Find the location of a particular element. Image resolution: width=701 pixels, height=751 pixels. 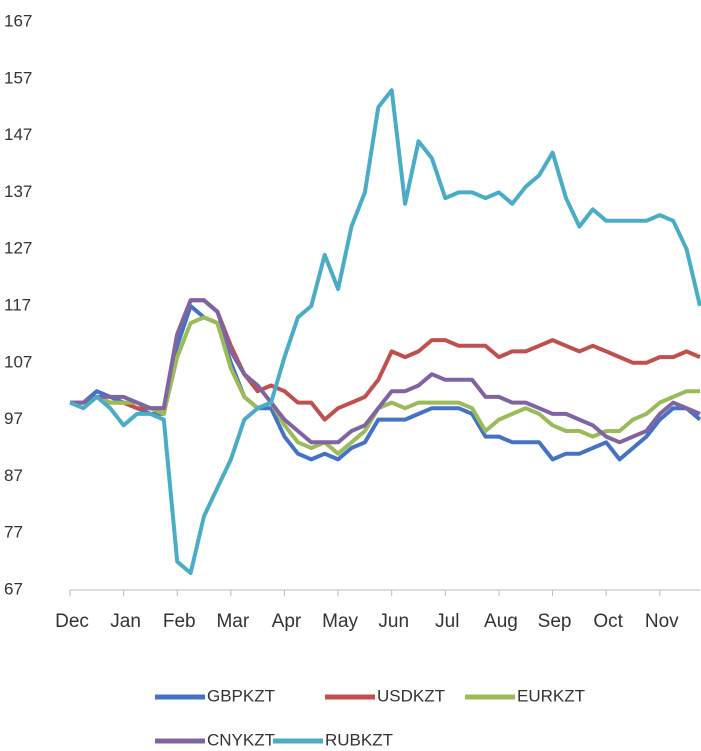

x-tick-label: Jul is located at coordinates (447, 621).